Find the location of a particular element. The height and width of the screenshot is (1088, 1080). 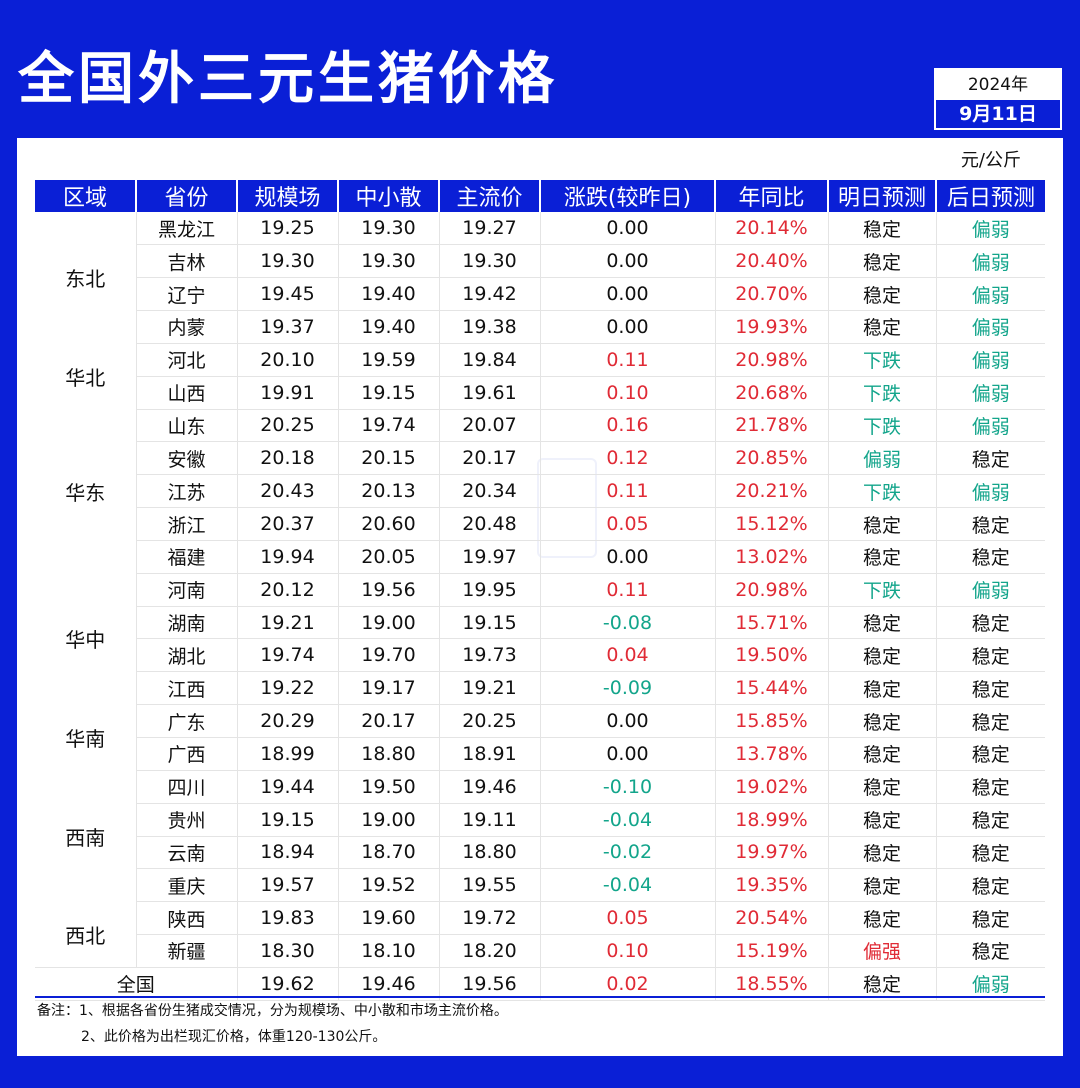

large-farm-cell: 19.22 is located at coordinates (287, 688).